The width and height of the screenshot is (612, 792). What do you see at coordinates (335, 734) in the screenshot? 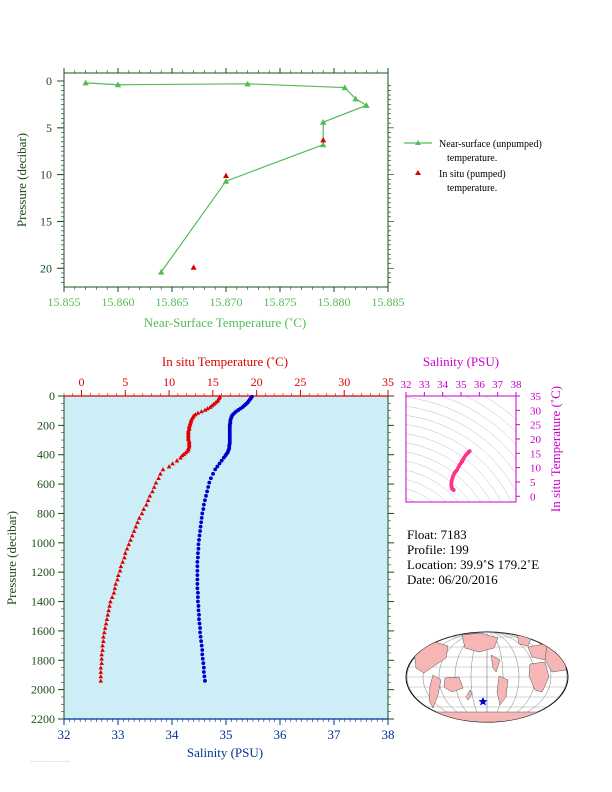
I see `salinity-bottom-tick-label: 37` at bounding box center [335, 734].